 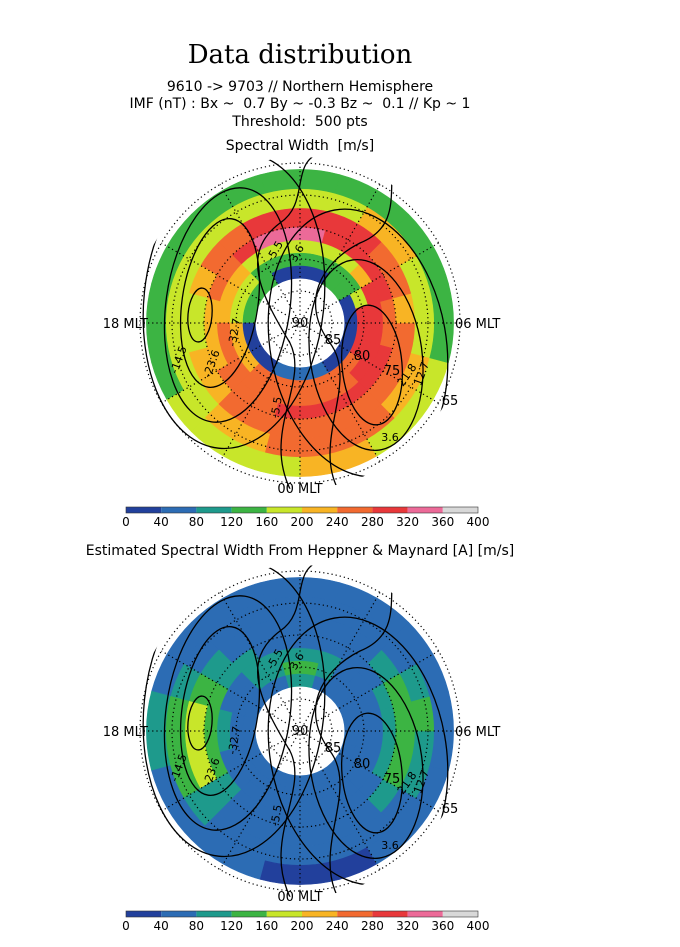 What do you see at coordinates (407, 926) in the screenshot?
I see `colorbar-tick-label: 320` at bounding box center [407, 926].